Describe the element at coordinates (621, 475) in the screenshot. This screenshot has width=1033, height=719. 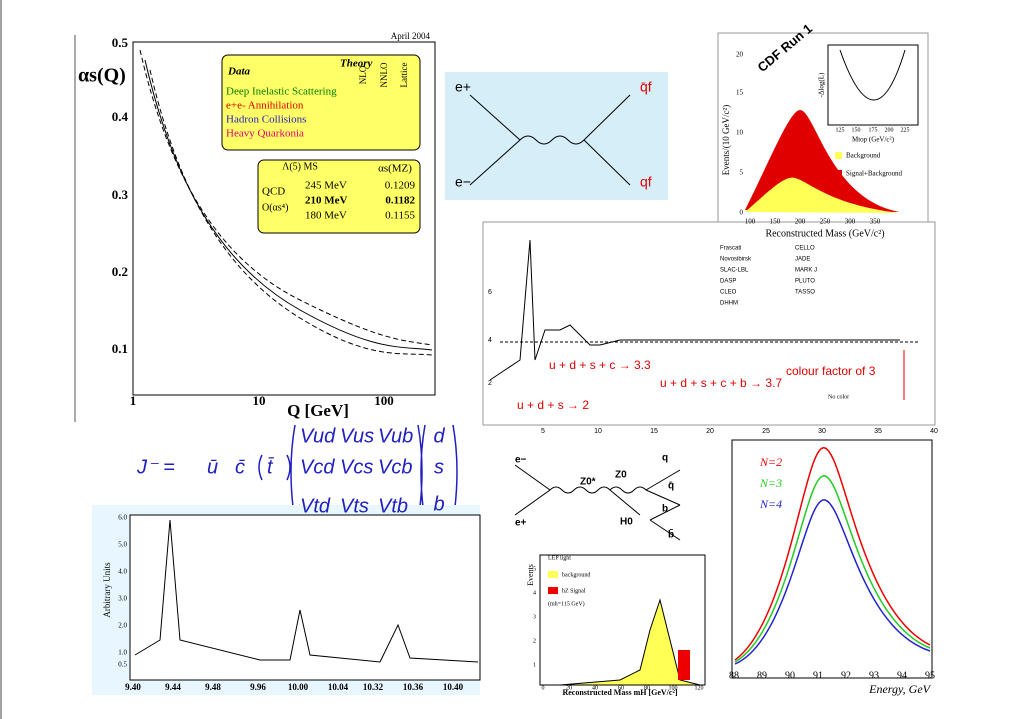
I see `label: Z0` at that location.